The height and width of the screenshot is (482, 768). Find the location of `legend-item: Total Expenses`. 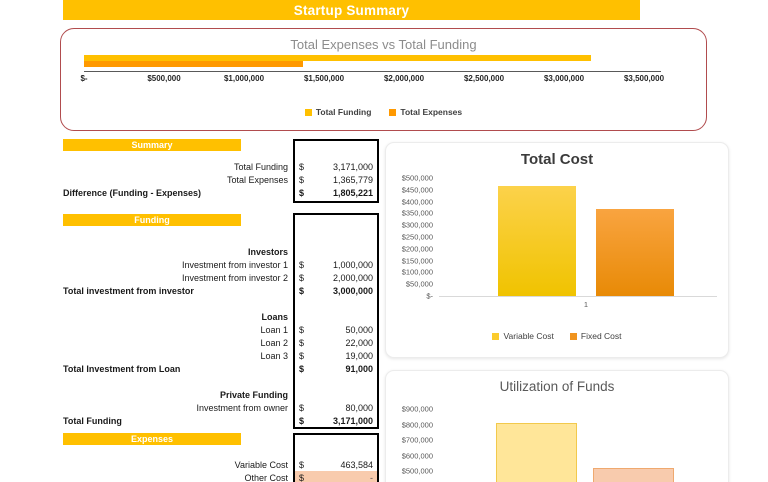

legend-item: Total Expenses is located at coordinates (425, 112).